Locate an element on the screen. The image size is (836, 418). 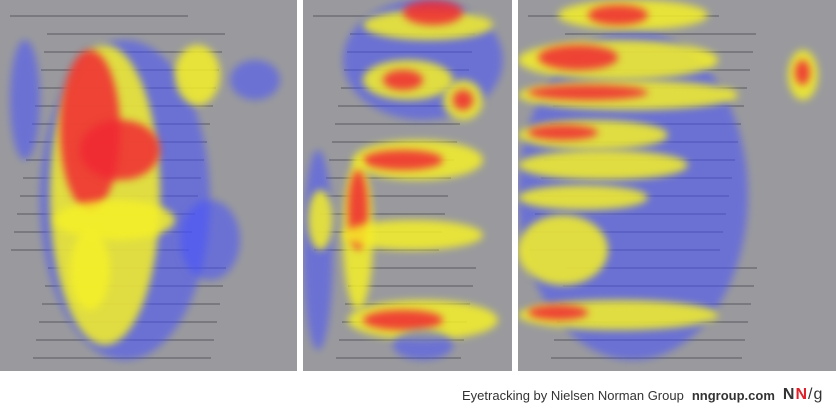
site-link: nngroup.com is located at coordinates (733, 395).